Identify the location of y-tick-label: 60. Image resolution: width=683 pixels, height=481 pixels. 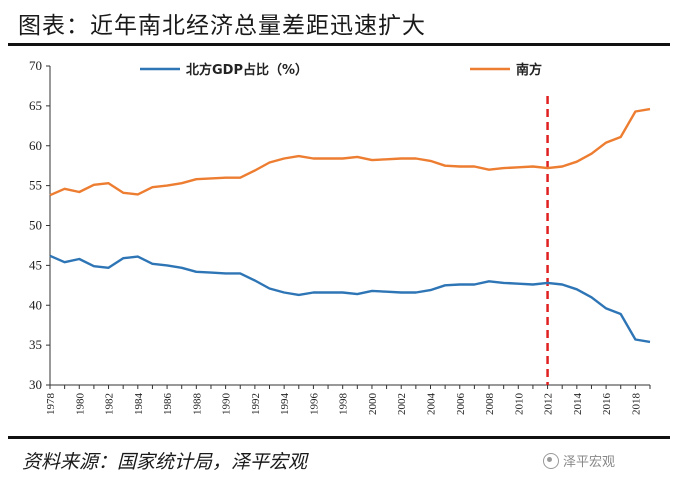
(35, 145).